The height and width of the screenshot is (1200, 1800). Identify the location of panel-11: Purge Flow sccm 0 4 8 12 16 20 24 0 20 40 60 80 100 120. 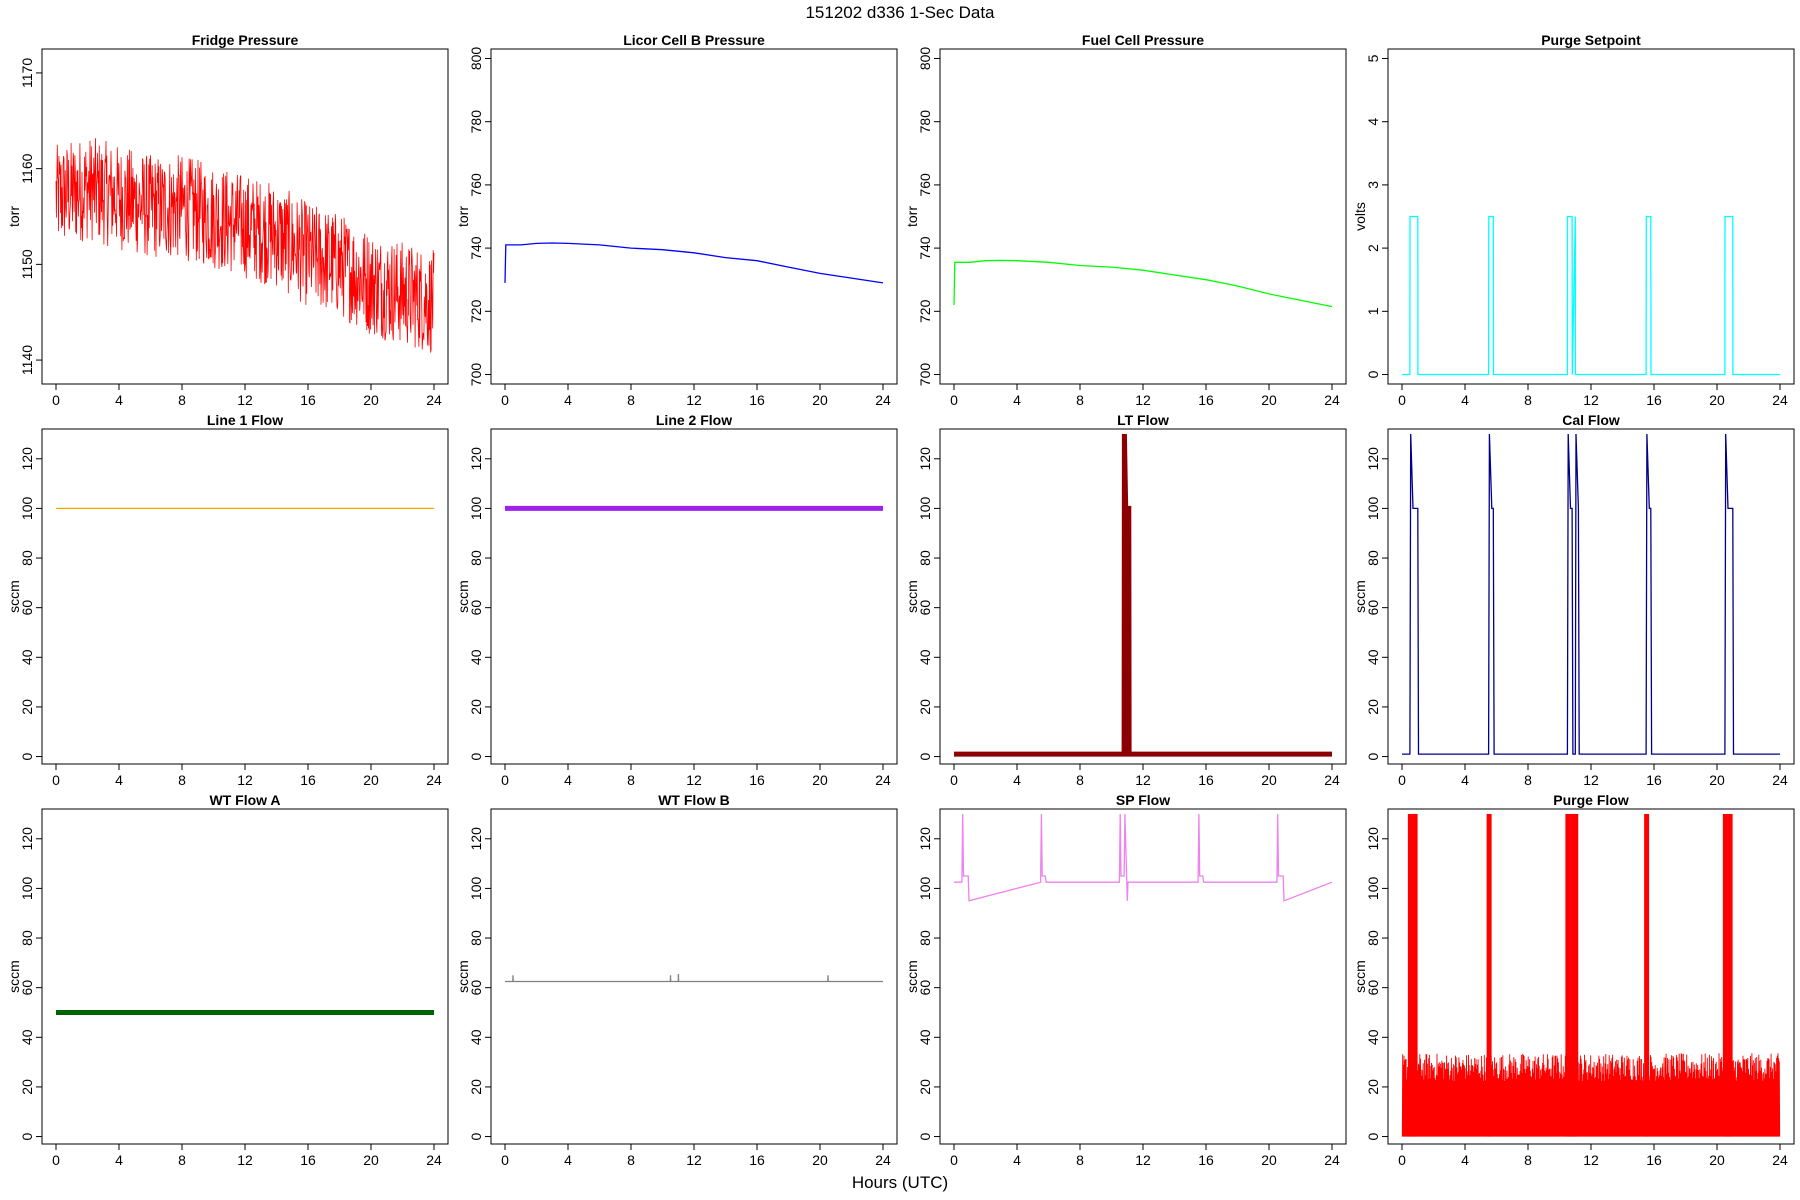
(1573, 980).